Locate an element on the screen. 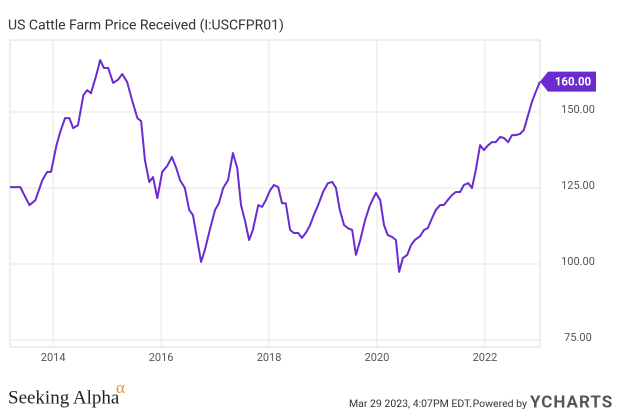 Image resolution: width=635 pixels, height=417 pixels. brand: Seeking Alpha is located at coordinates (64, 397).